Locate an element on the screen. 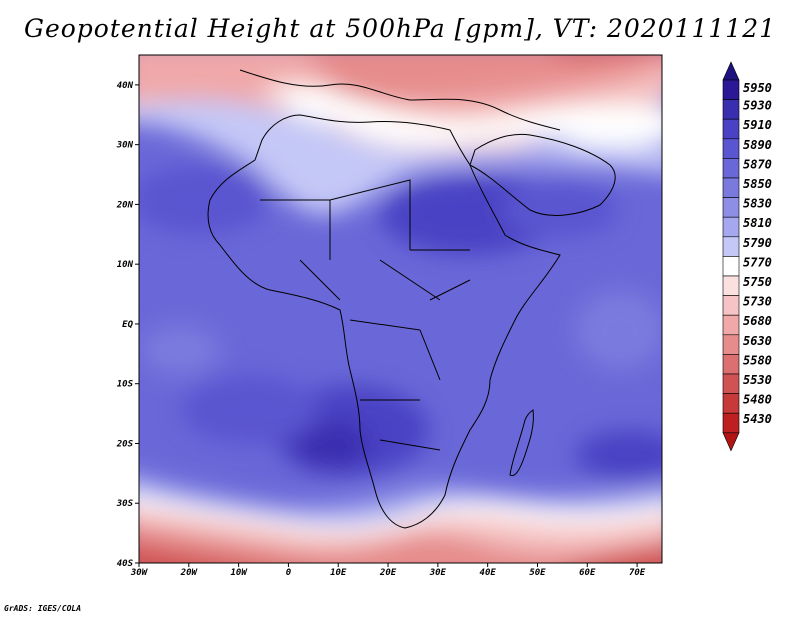 This screenshot has width=800, height=618. border-lines is located at coordinates (365, 315).